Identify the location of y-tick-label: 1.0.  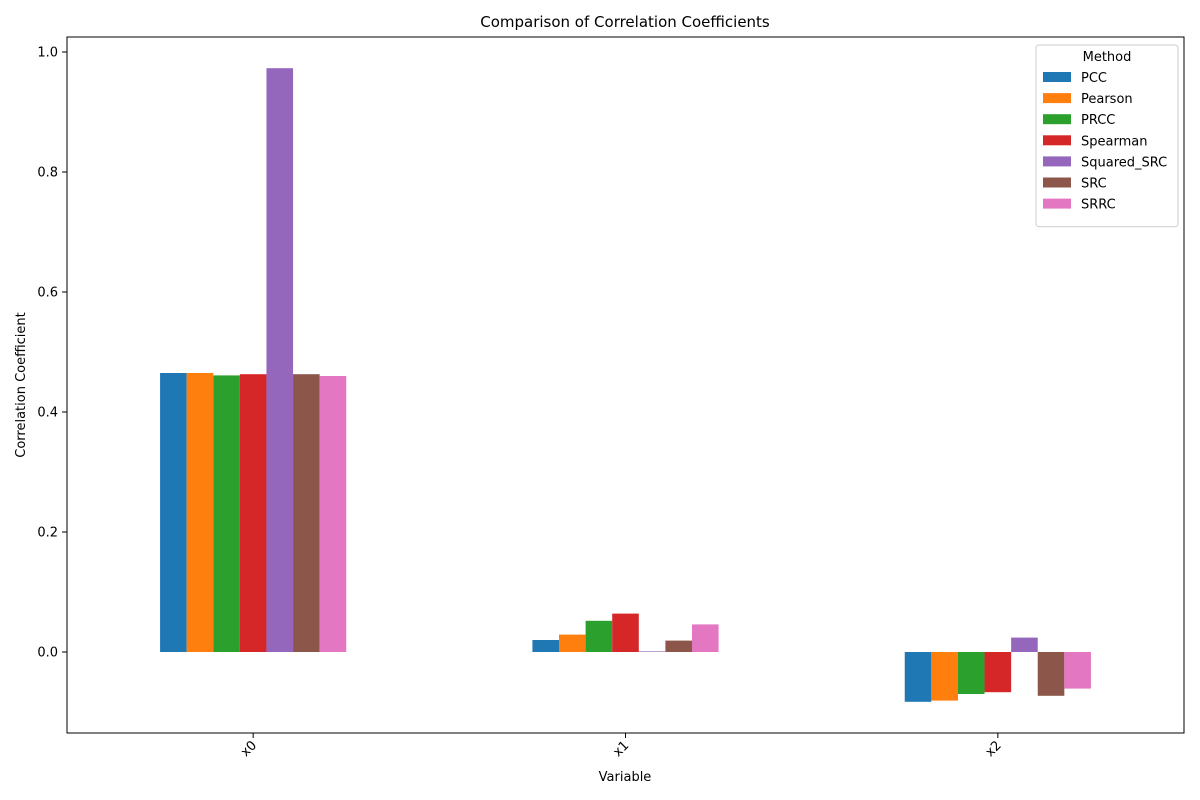
(47, 53).